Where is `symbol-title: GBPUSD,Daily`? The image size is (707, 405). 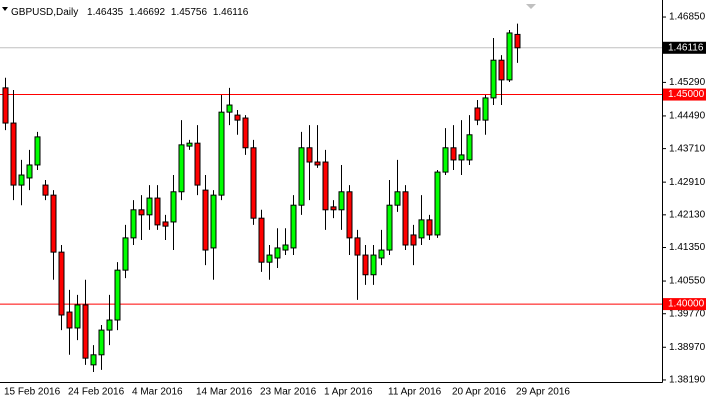 symbol-title: GBPUSD,Daily is located at coordinates (44, 12).